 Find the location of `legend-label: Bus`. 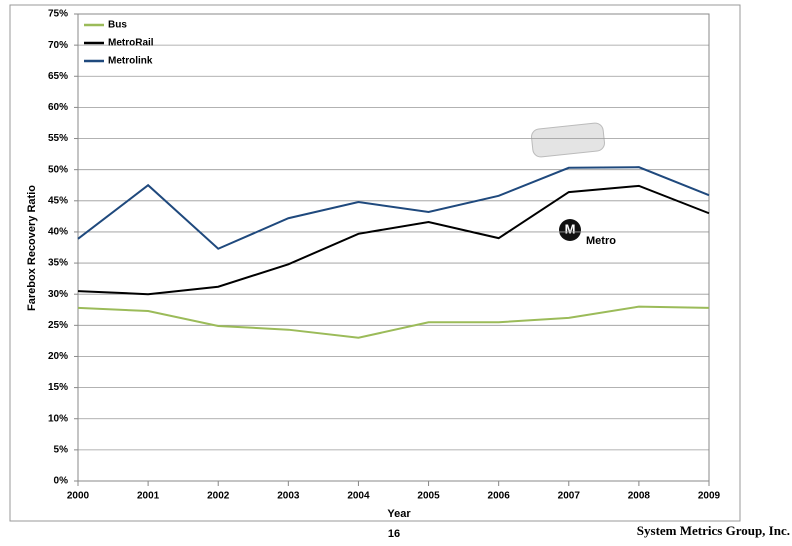

legend-label: Bus is located at coordinates (117, 25).